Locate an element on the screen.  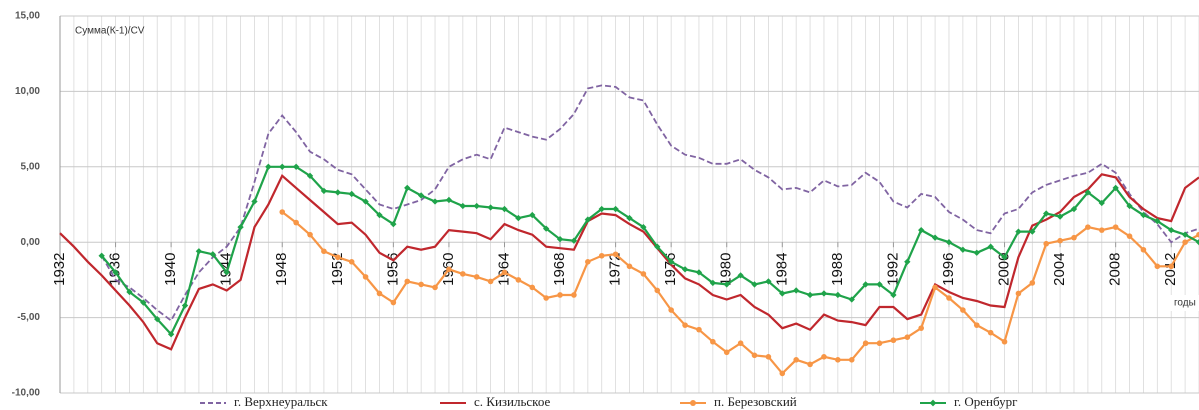
legend-label: г. Верхнеуральск is located at coordinates (281, 401).